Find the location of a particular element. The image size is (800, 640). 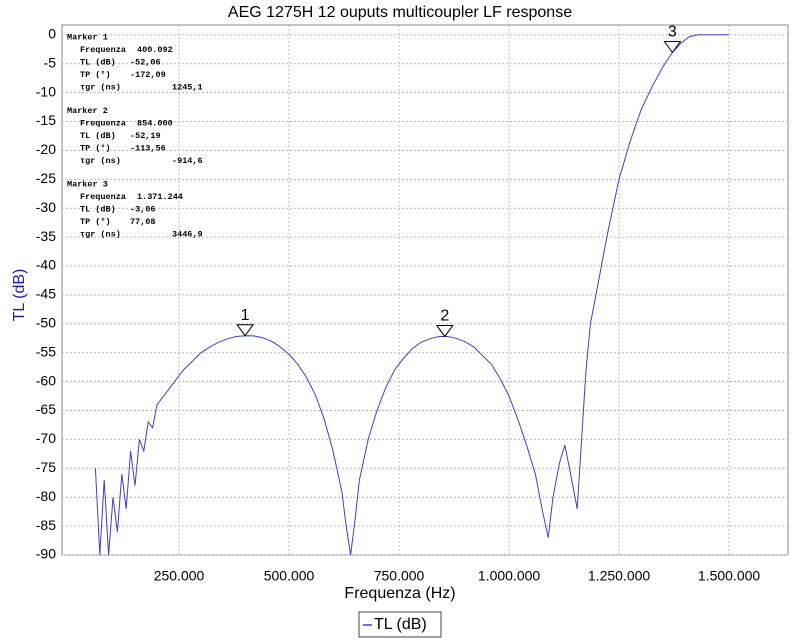

readout-value: -52,19 is located at coordinates (145, 136).